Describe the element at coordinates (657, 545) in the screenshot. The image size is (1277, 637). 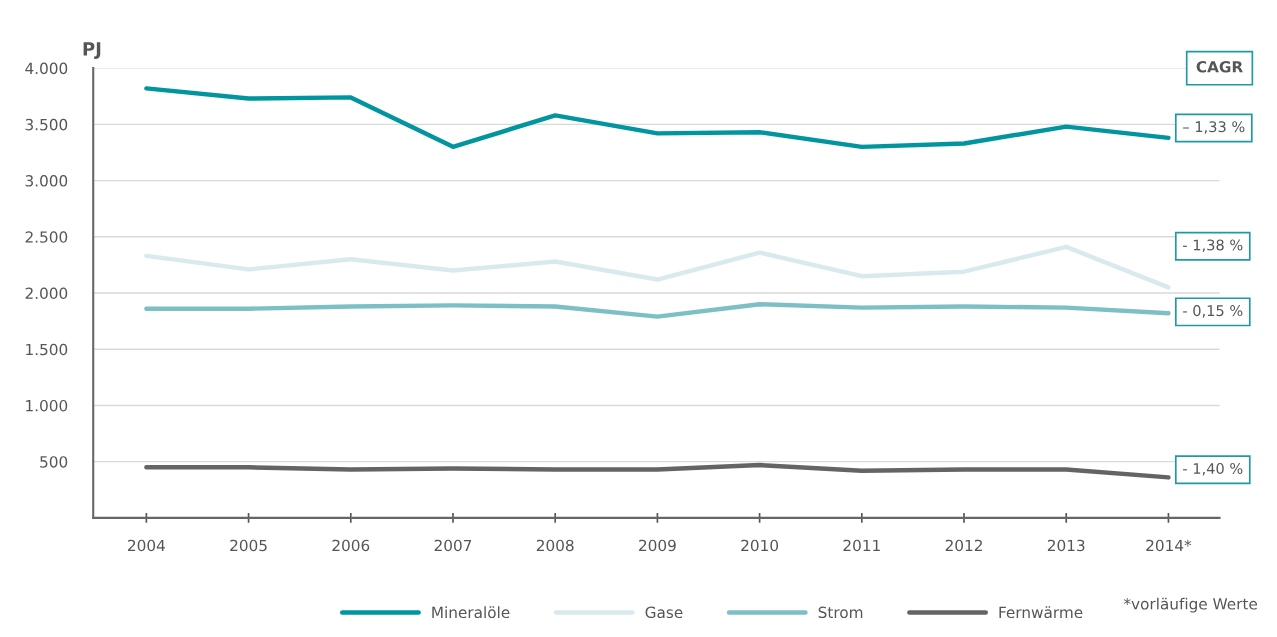
I see `x-tick-label: 2009` at that location.